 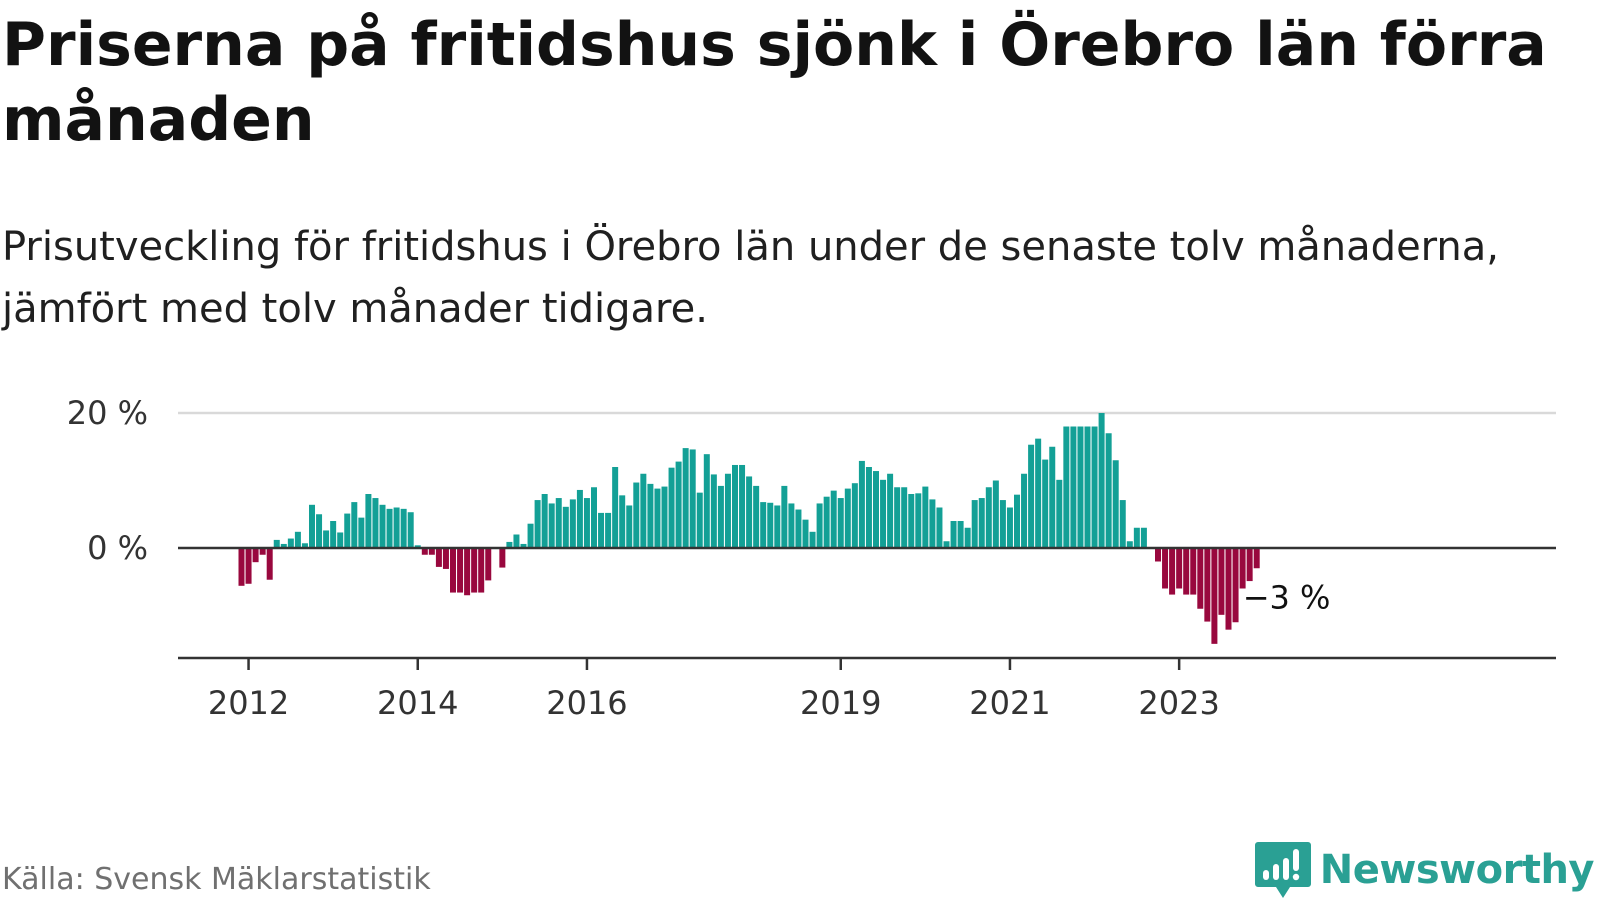 What do you see at coordinates (1457, 870) in the screenshot?
I see `brand-name: Newsworthy` at bounding box center [1457, 870].